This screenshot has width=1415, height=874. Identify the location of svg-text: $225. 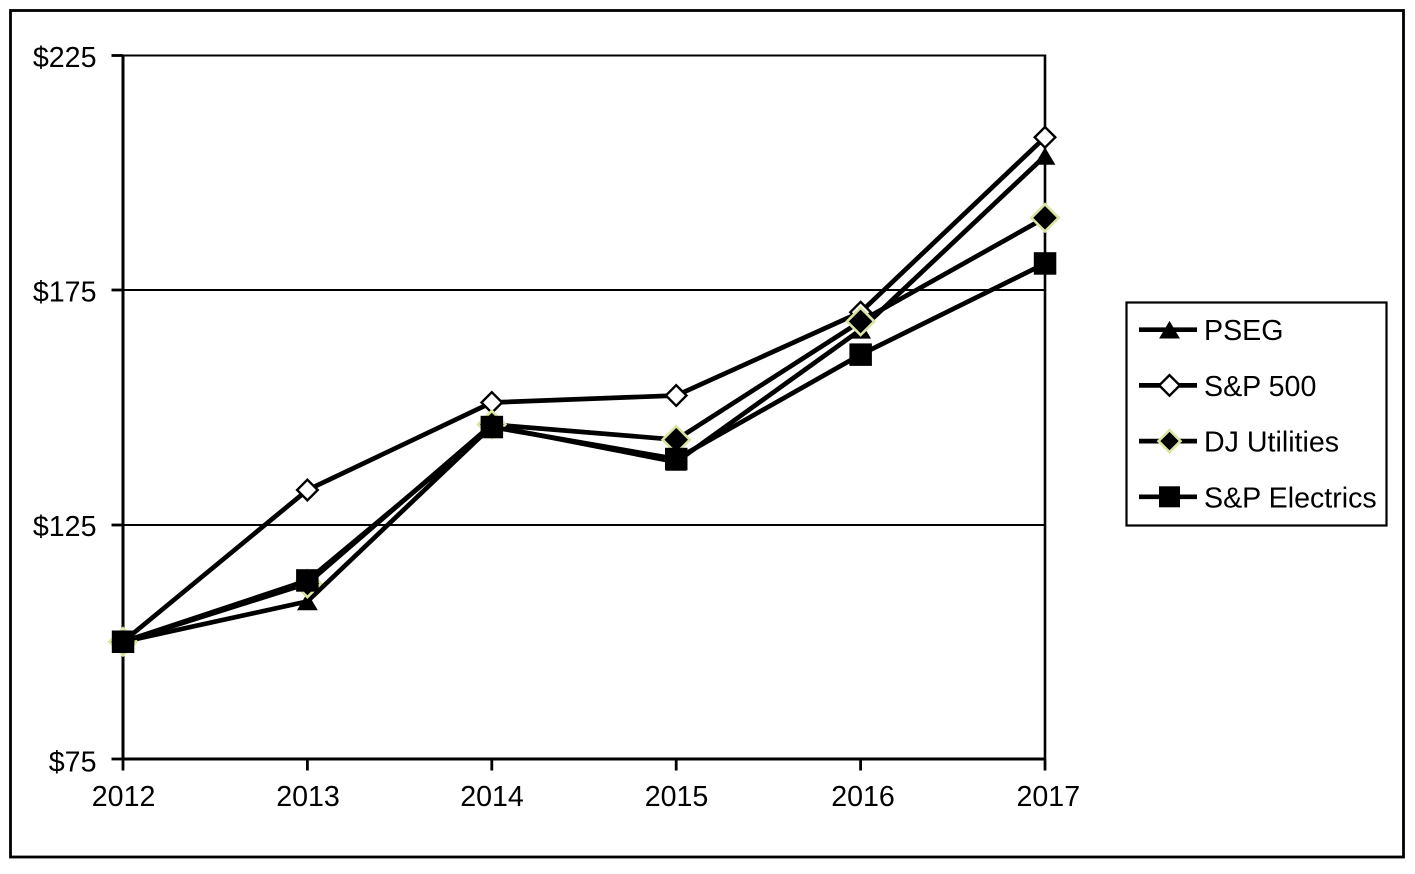
(65, 58).